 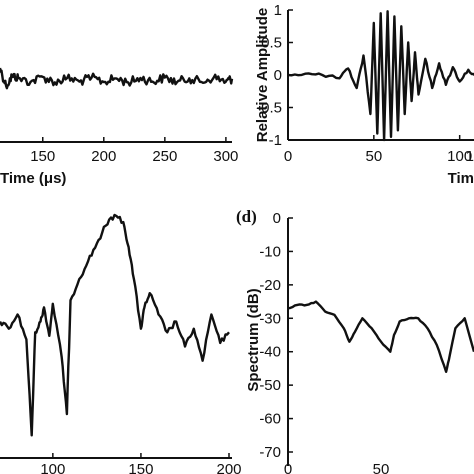 I want to click on y-tick-label: -30, so click(x=270, y=318).